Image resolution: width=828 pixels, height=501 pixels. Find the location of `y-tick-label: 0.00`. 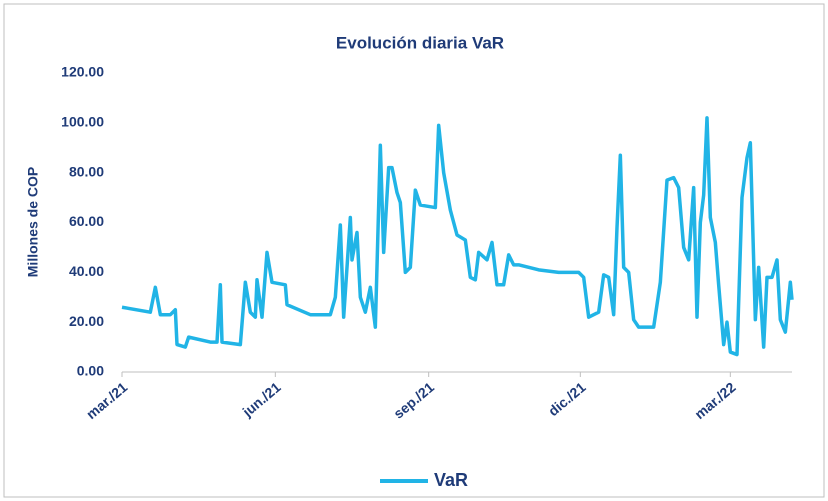

y-tick-label: 0.00 is located at coordinates (90, 371).